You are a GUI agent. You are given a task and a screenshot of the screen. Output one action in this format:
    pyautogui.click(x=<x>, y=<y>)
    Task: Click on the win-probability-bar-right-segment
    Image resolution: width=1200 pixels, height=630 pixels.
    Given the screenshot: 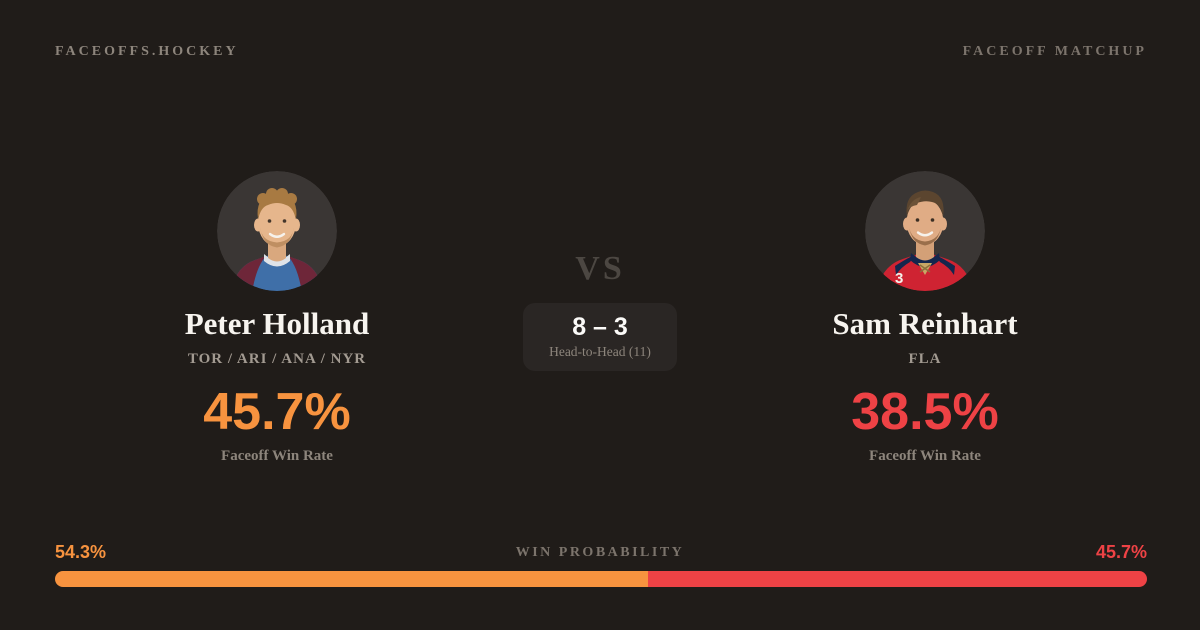 What is the action you would take?
    pyautogui.click(x=897, y=579)
    